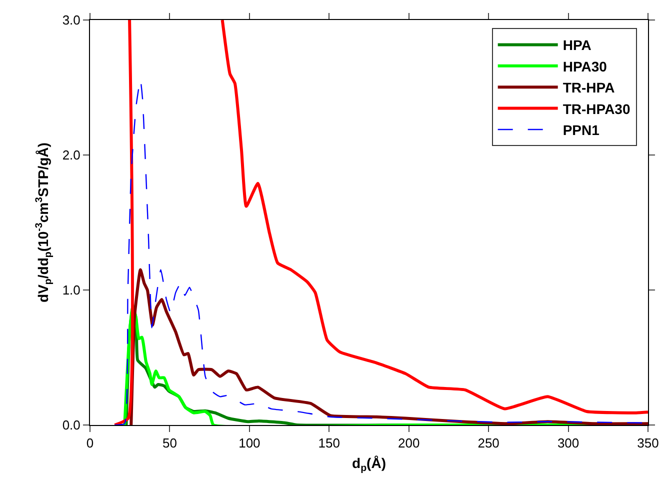  What do you see at coordinates (71, 20) in the screenshot?
I see `y-tick-label: 3.0` at bounding box center [71, 20].